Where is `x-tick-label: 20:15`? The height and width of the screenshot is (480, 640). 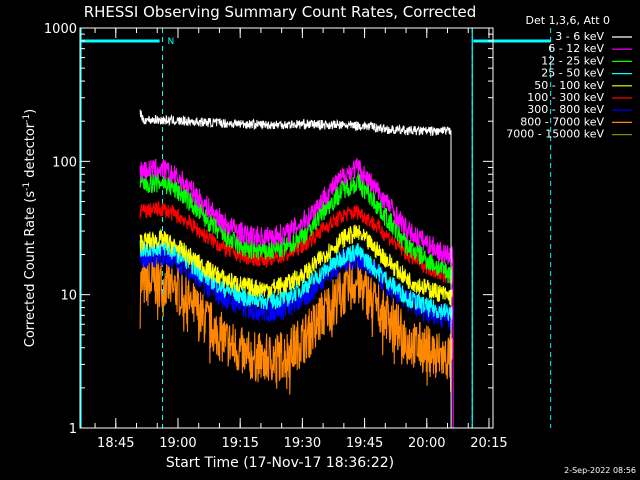 x-tick-label: 20:15 is located at coordinates (488, 443).